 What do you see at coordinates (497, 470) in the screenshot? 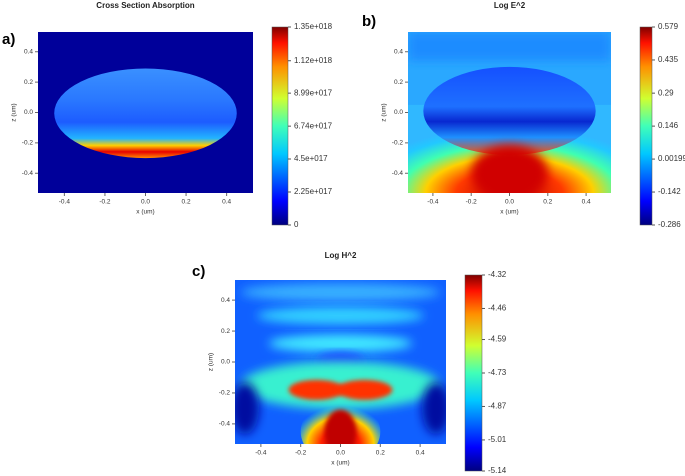
I see `colorbar-tick-label: -5.14` at bounding box center [497, 470].